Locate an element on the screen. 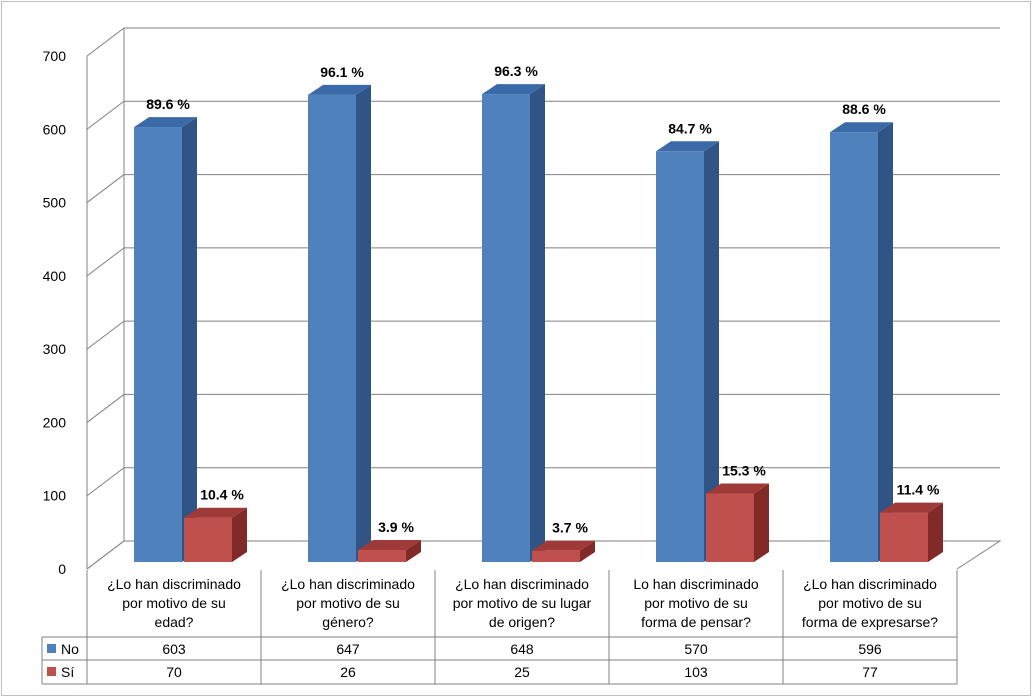 Image resolution: width=1034 pixels, height=699 pixels. category-label: forma de pensar? is located at coordinates (696, 622).